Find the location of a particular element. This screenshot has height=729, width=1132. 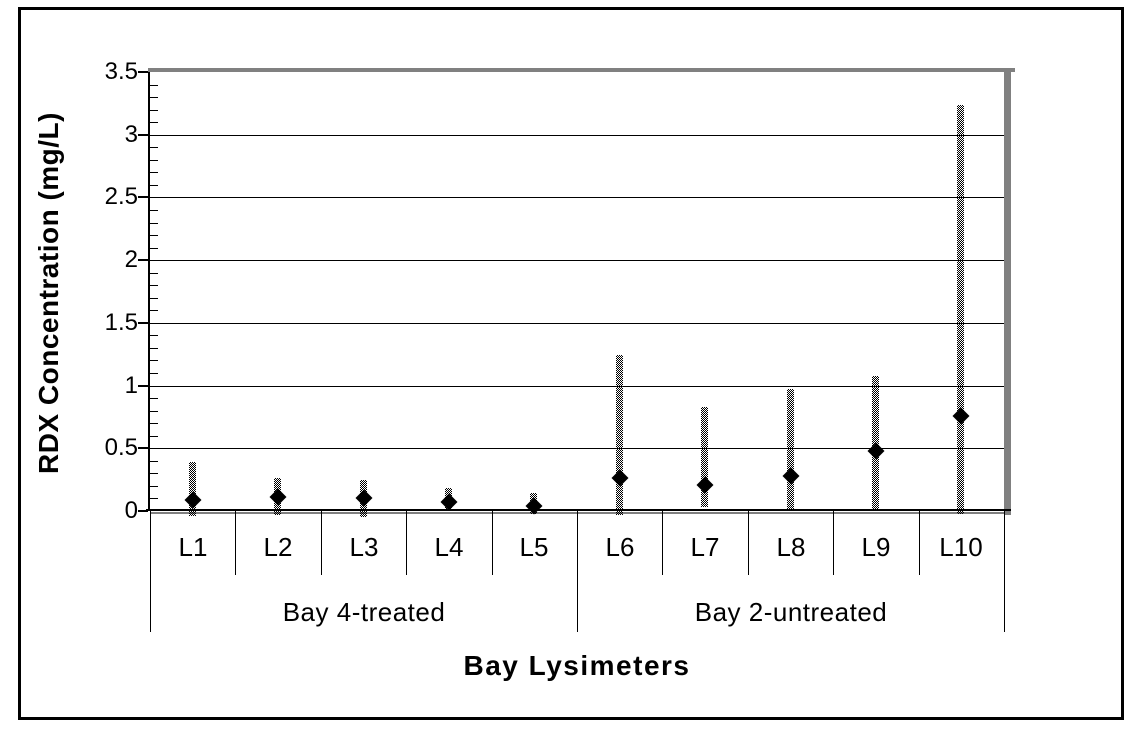

category-label: L8 is located at coordinates (791, 547).